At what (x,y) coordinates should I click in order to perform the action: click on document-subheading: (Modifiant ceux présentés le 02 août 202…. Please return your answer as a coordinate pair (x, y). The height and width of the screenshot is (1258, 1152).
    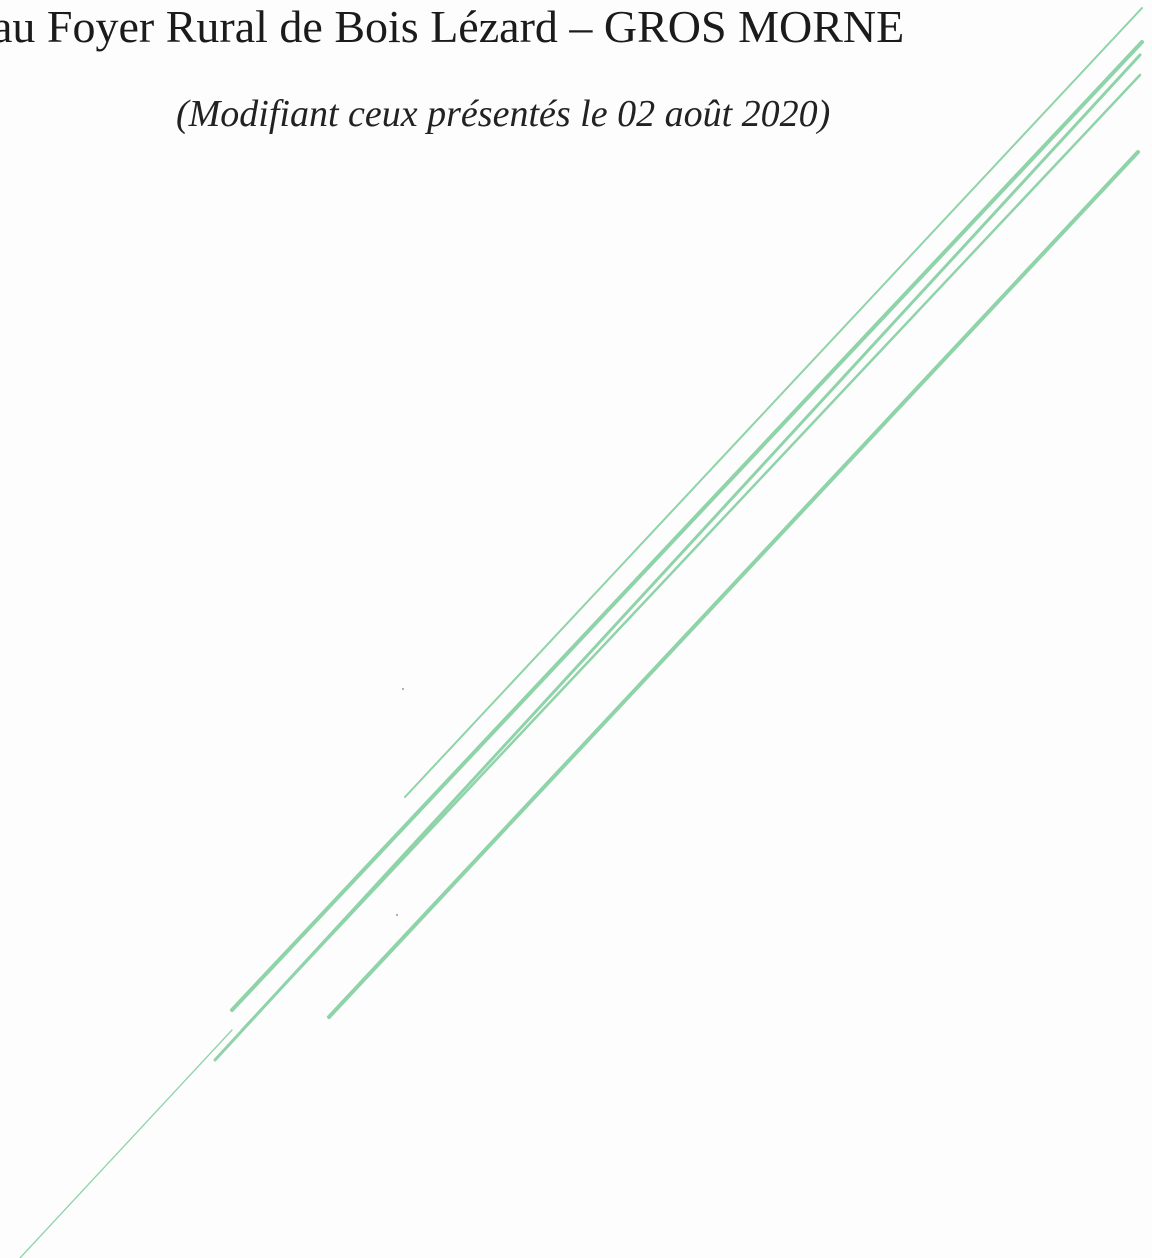
    Looking at the image, I should click on (503, 114).